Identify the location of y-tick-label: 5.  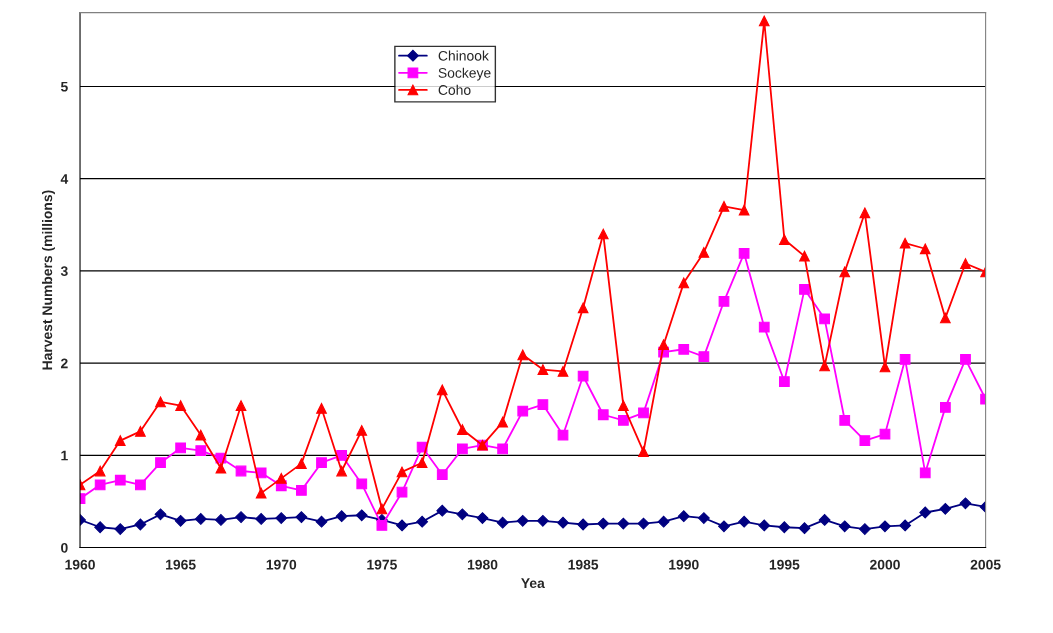
(64, 86).